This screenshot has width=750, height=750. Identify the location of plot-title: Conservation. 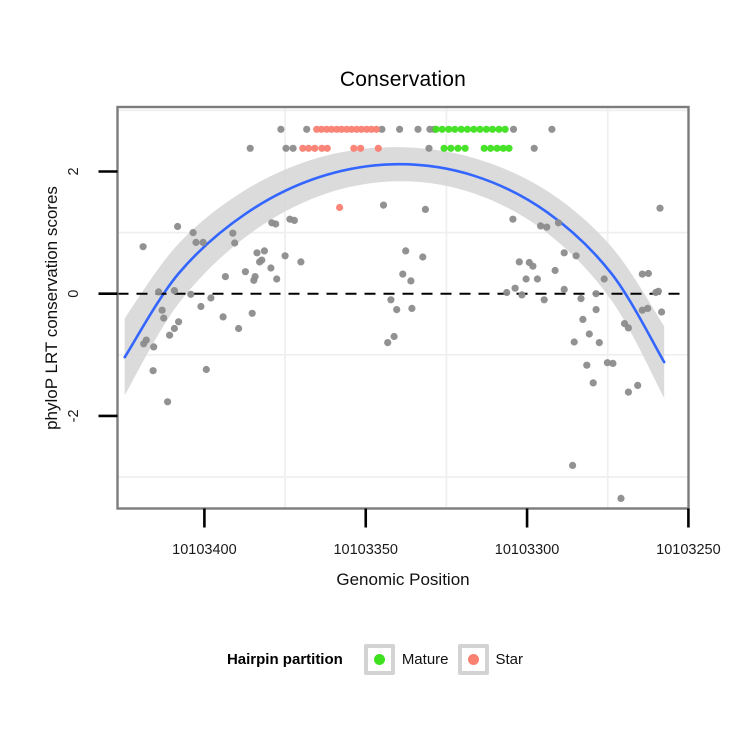
(403, 79).